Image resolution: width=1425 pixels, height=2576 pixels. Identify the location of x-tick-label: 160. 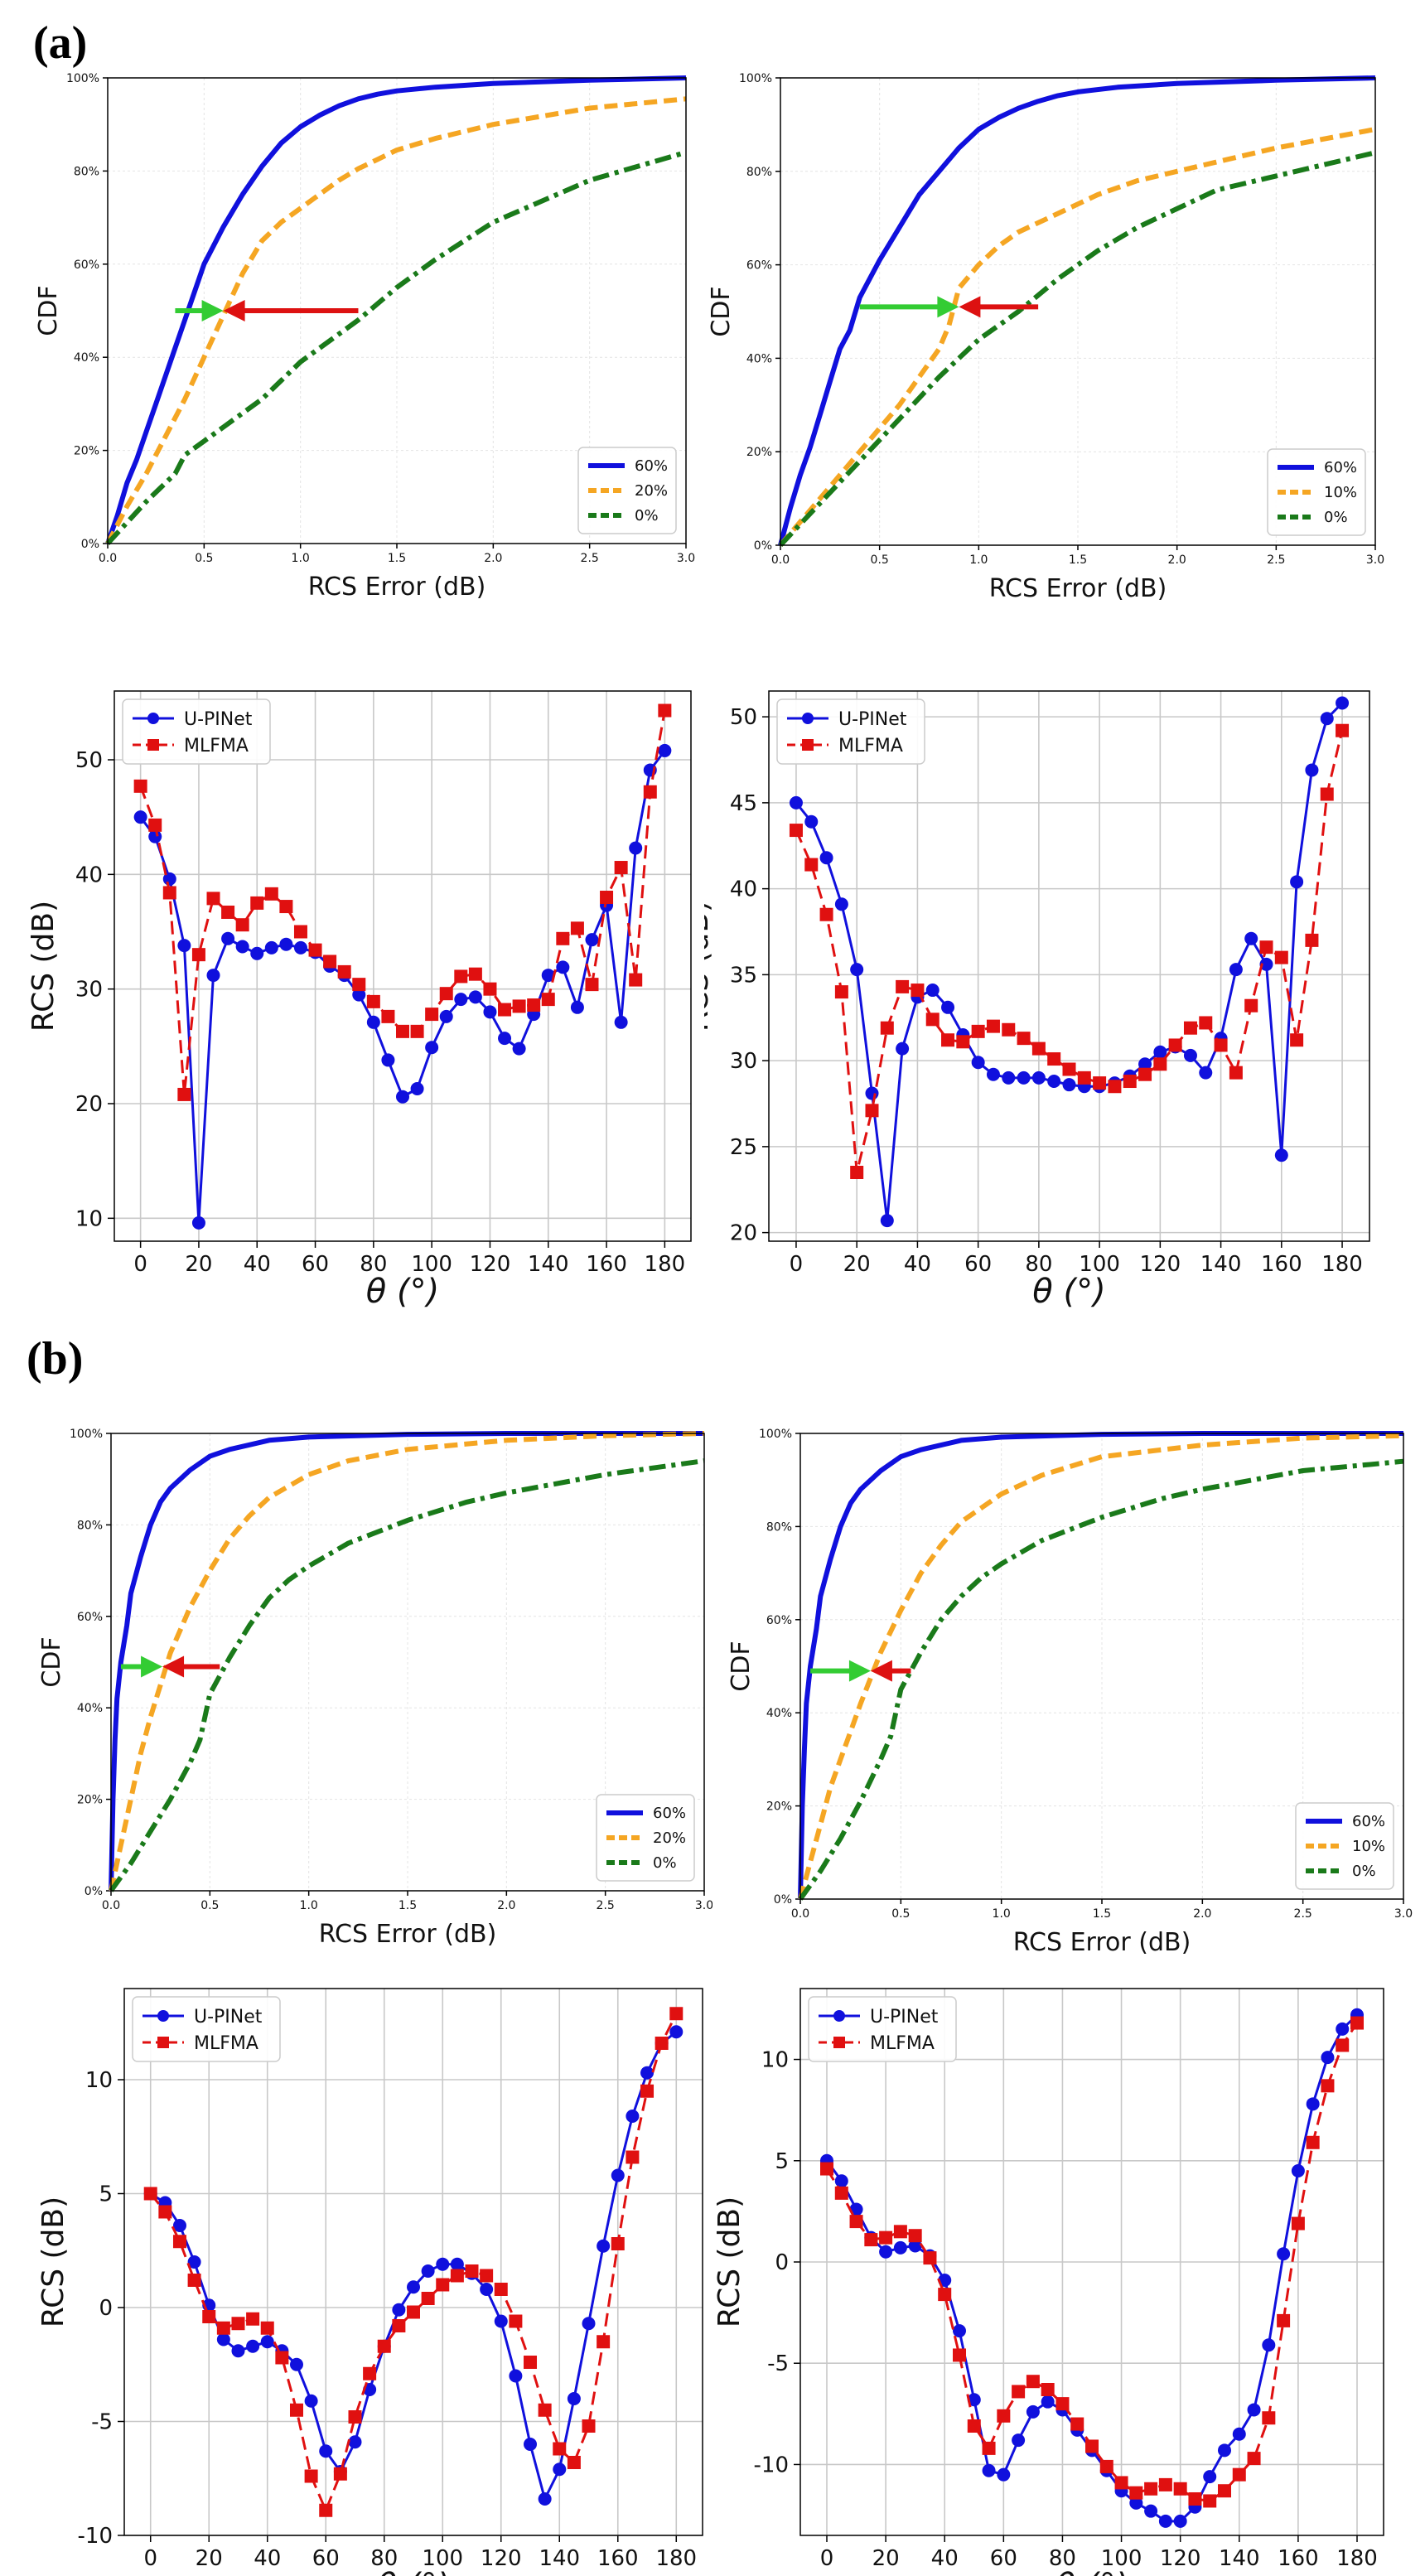
(606, 1264).